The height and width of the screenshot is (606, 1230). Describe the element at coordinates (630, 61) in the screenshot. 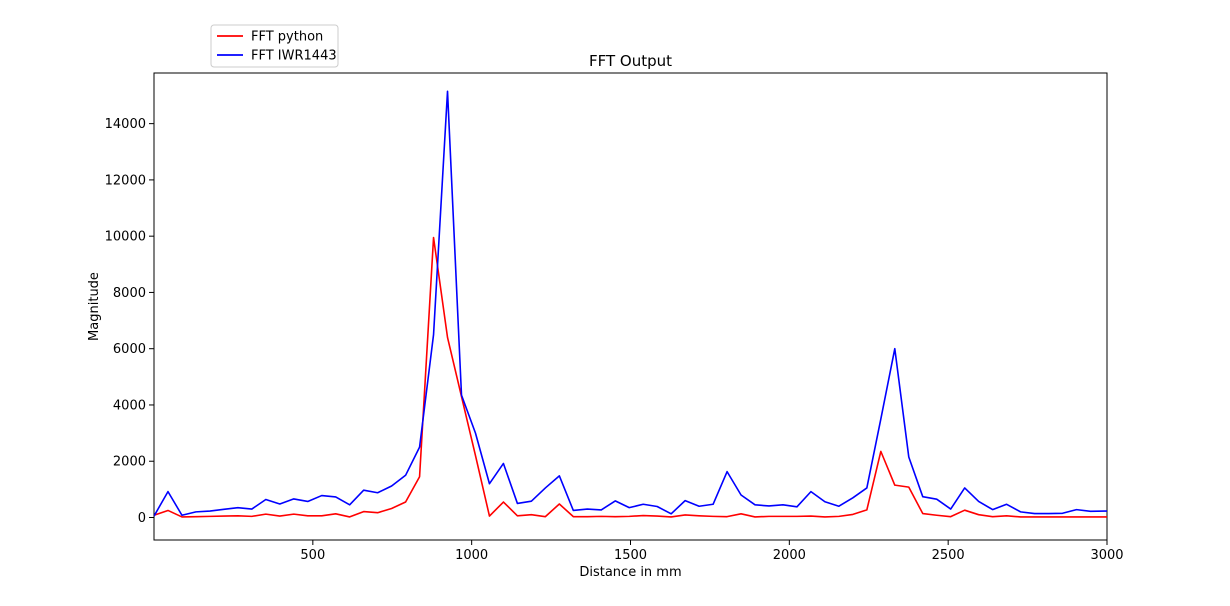

I see `chart-title: FFT Output` at that location.